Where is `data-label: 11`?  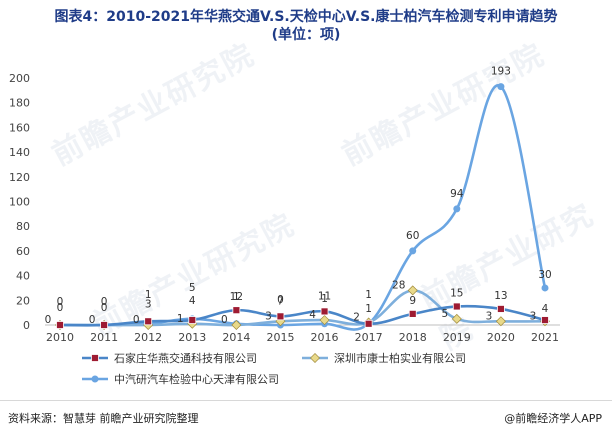 data-label: 11 is located at coordinates (324, 296).